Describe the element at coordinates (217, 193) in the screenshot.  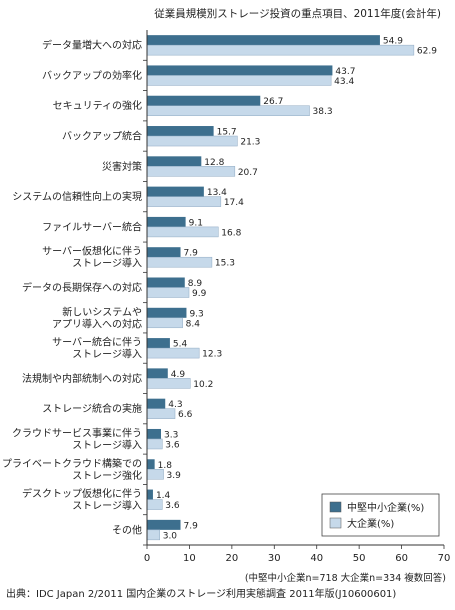
I see `data-label-sme: 13.4` at that location.